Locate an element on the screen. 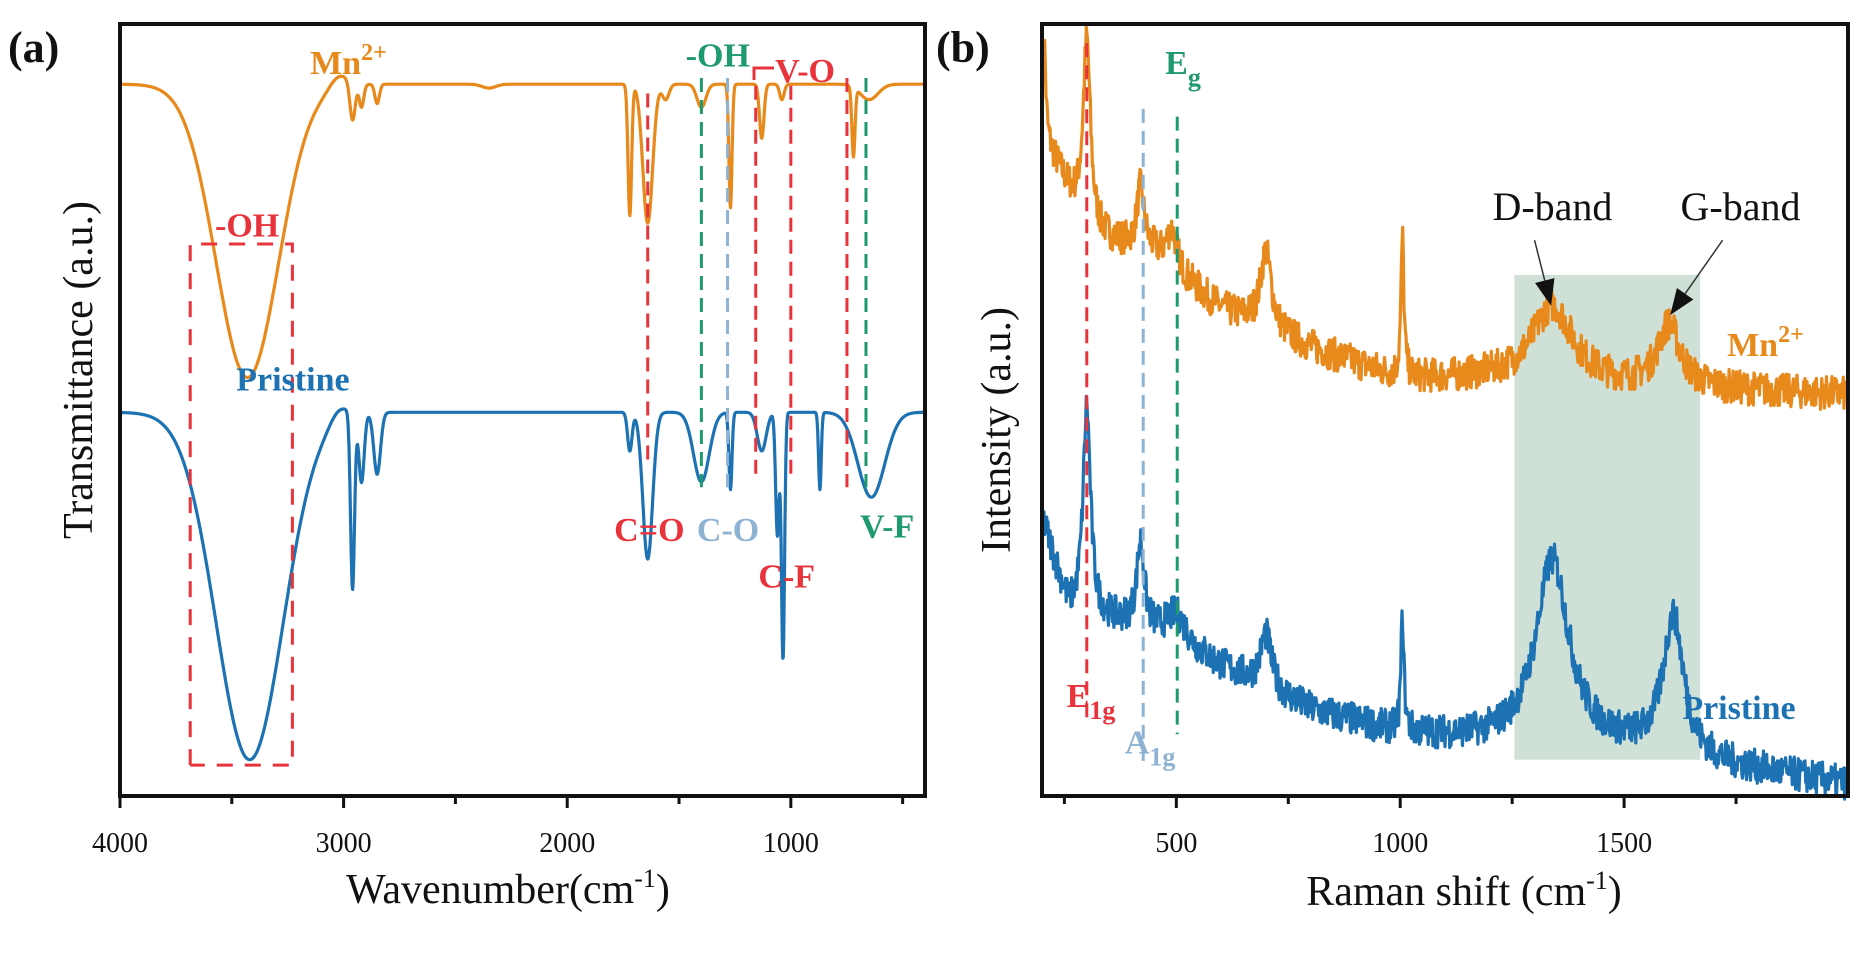 Image resolution: width=1864 pixels, height=971 pixels. raman-mode-label: E1g is located at coordinates (1091, 701).